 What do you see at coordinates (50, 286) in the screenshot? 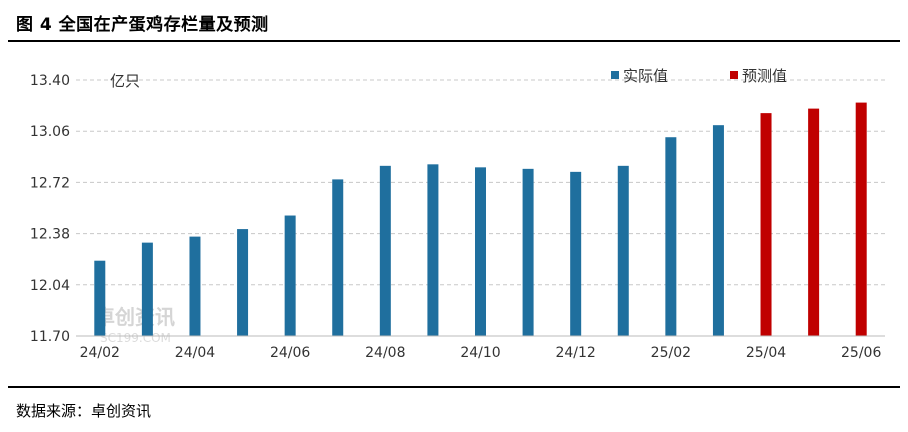
I see `y-tick-label: 12.04` at bounding box center [50, 286].